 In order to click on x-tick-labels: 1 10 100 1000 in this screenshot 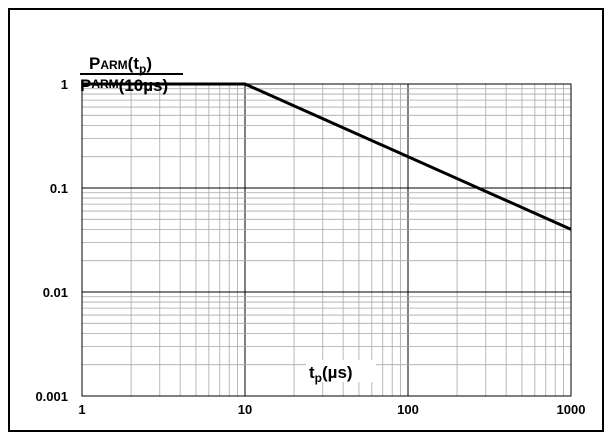, I will do `click(331, 409)`.